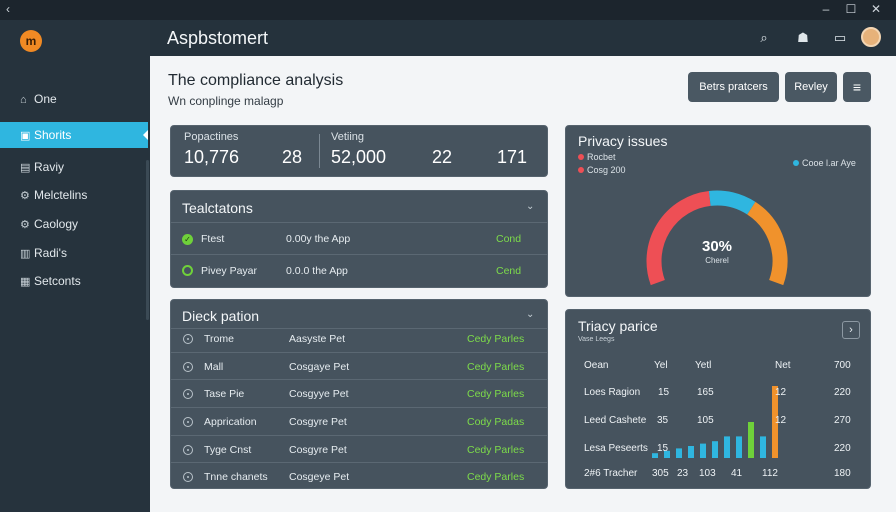  I want to click on bar-chart, so click(715, 422).